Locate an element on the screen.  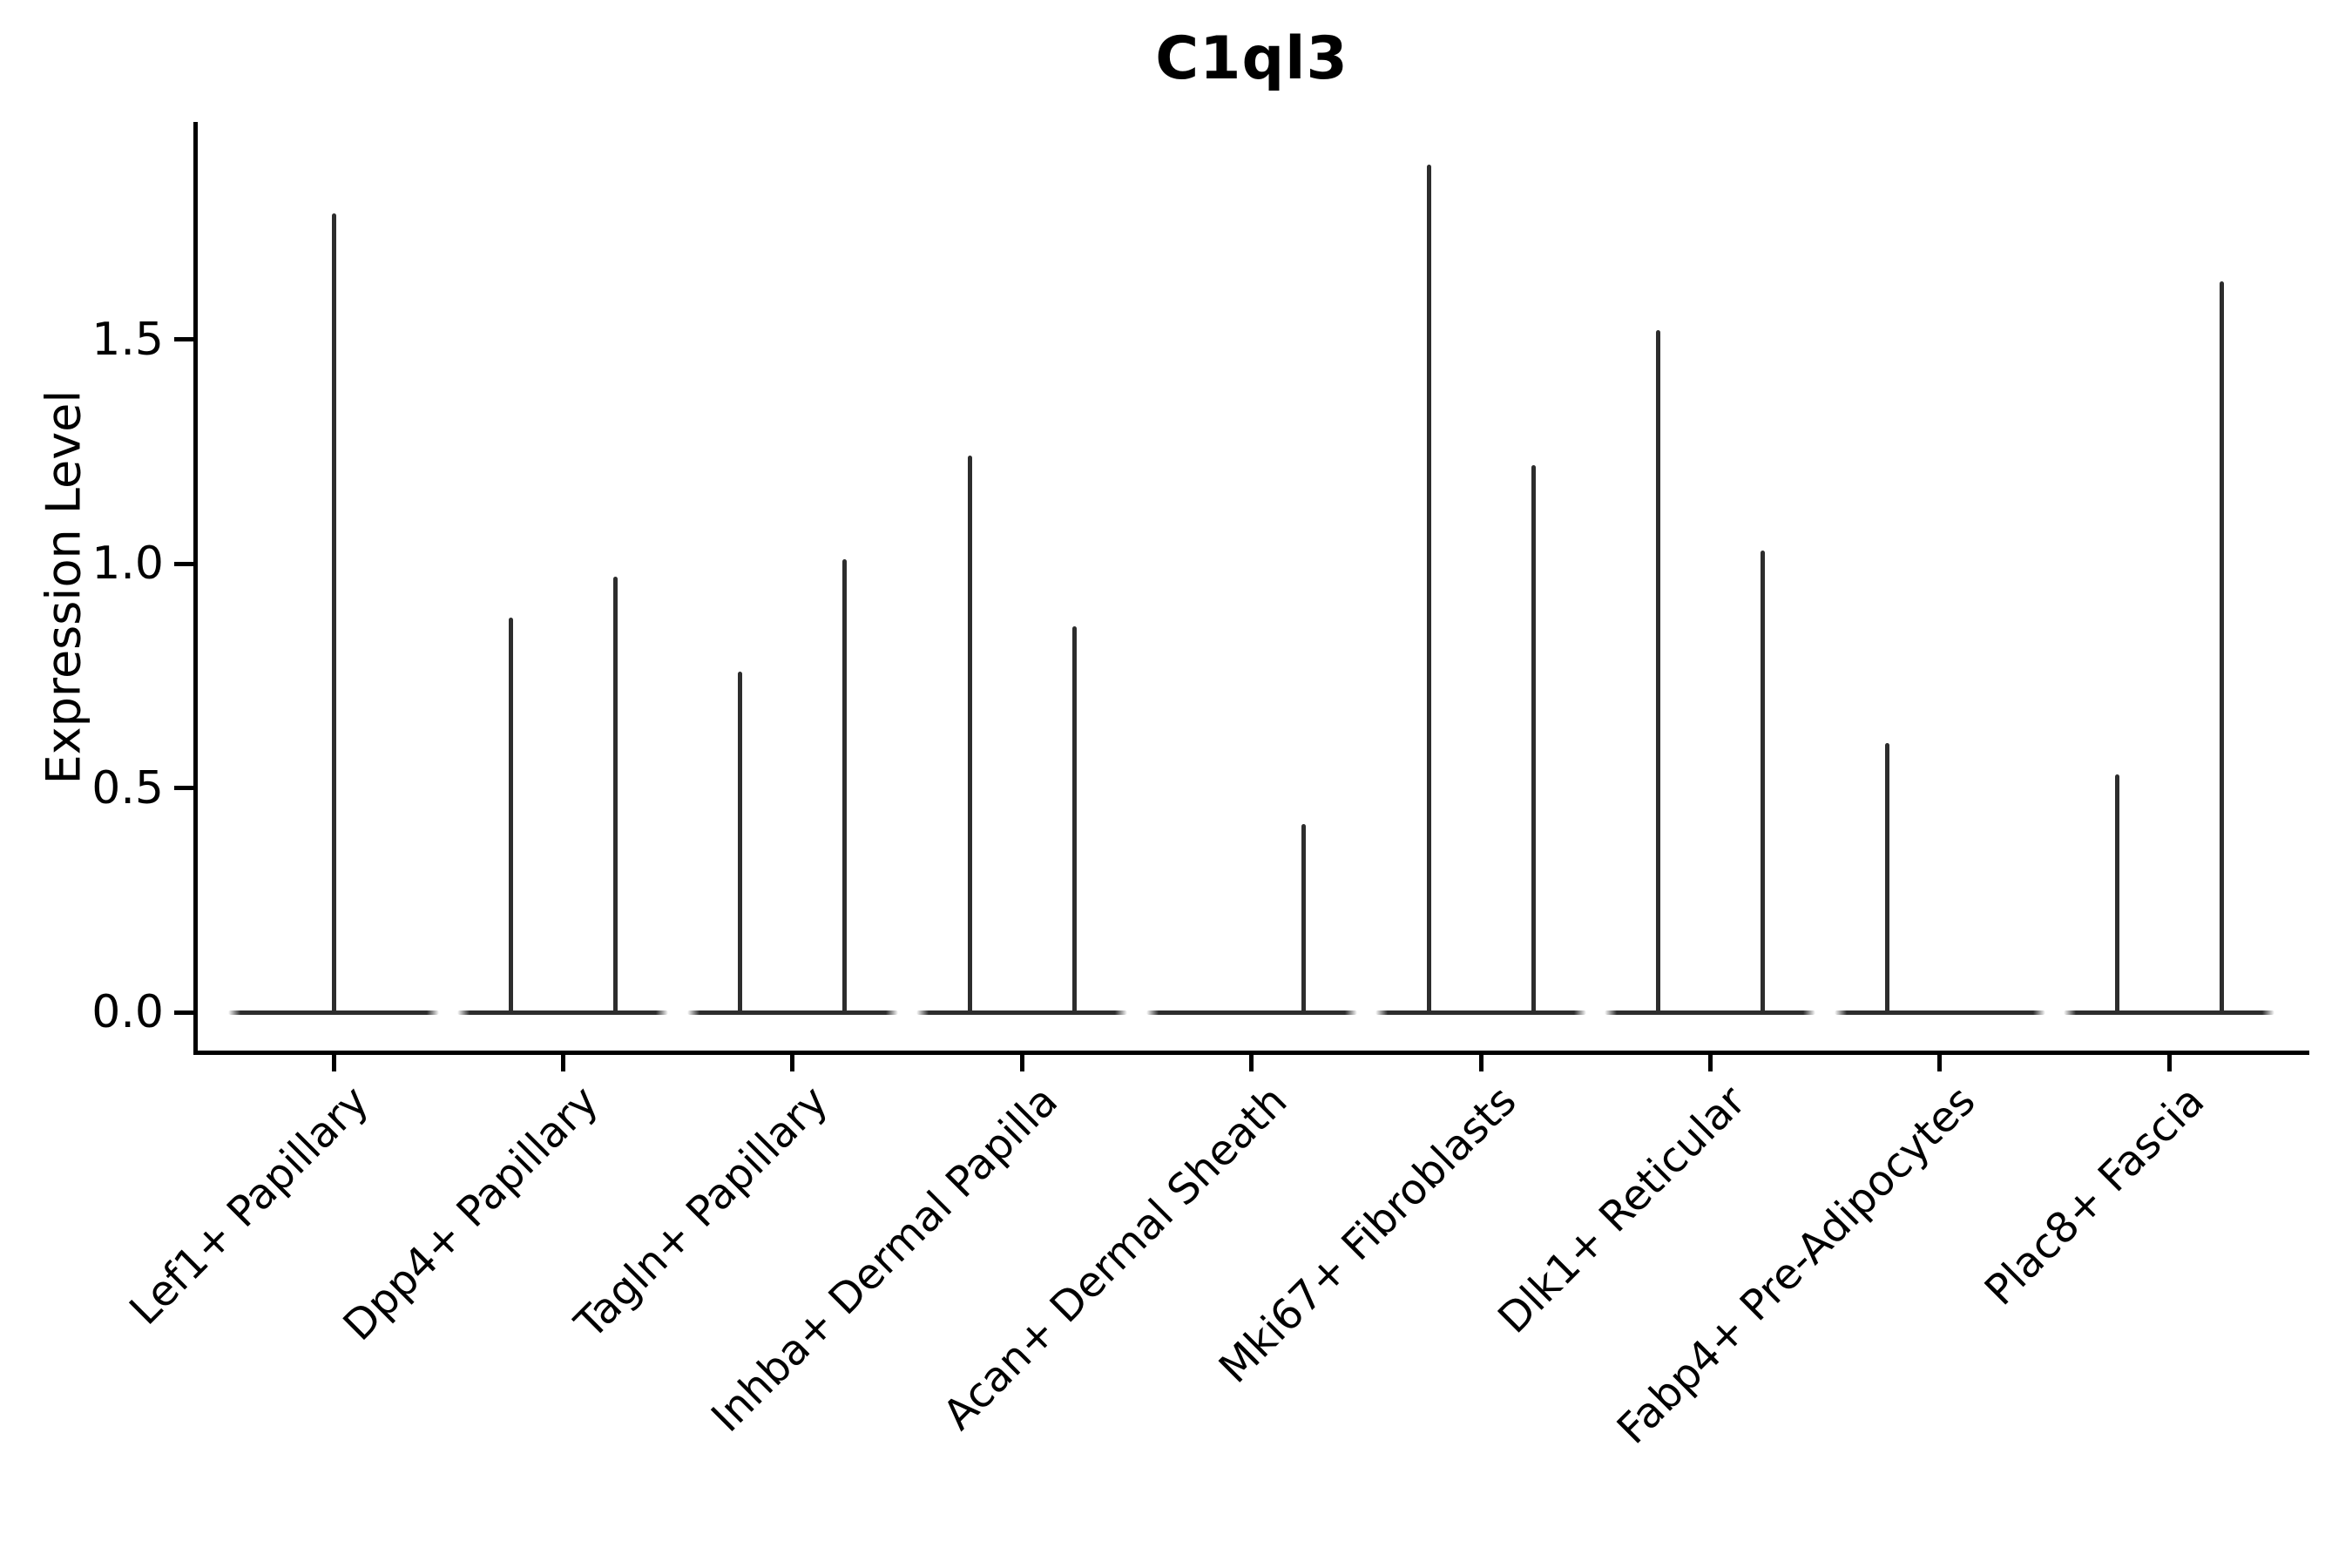
x-tick-label: Lef1+ Papillary is located at coordinates (250, 1205).